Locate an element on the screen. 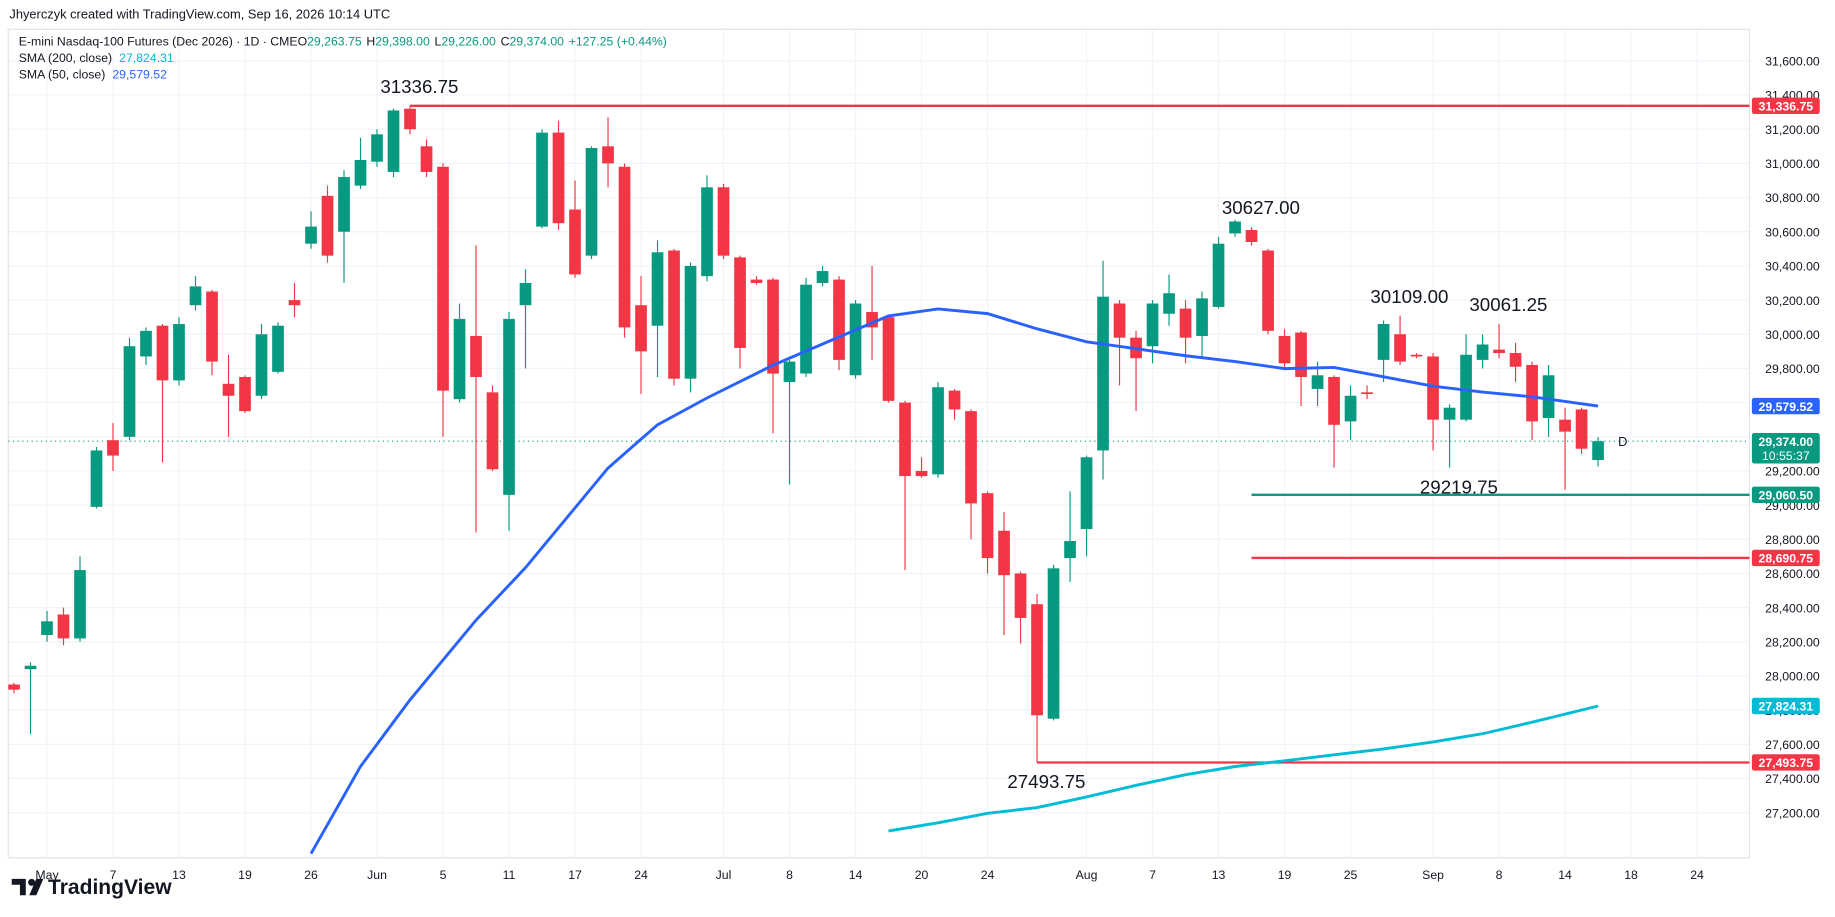  ohlc-key: O is located at coordinates (303, 42).